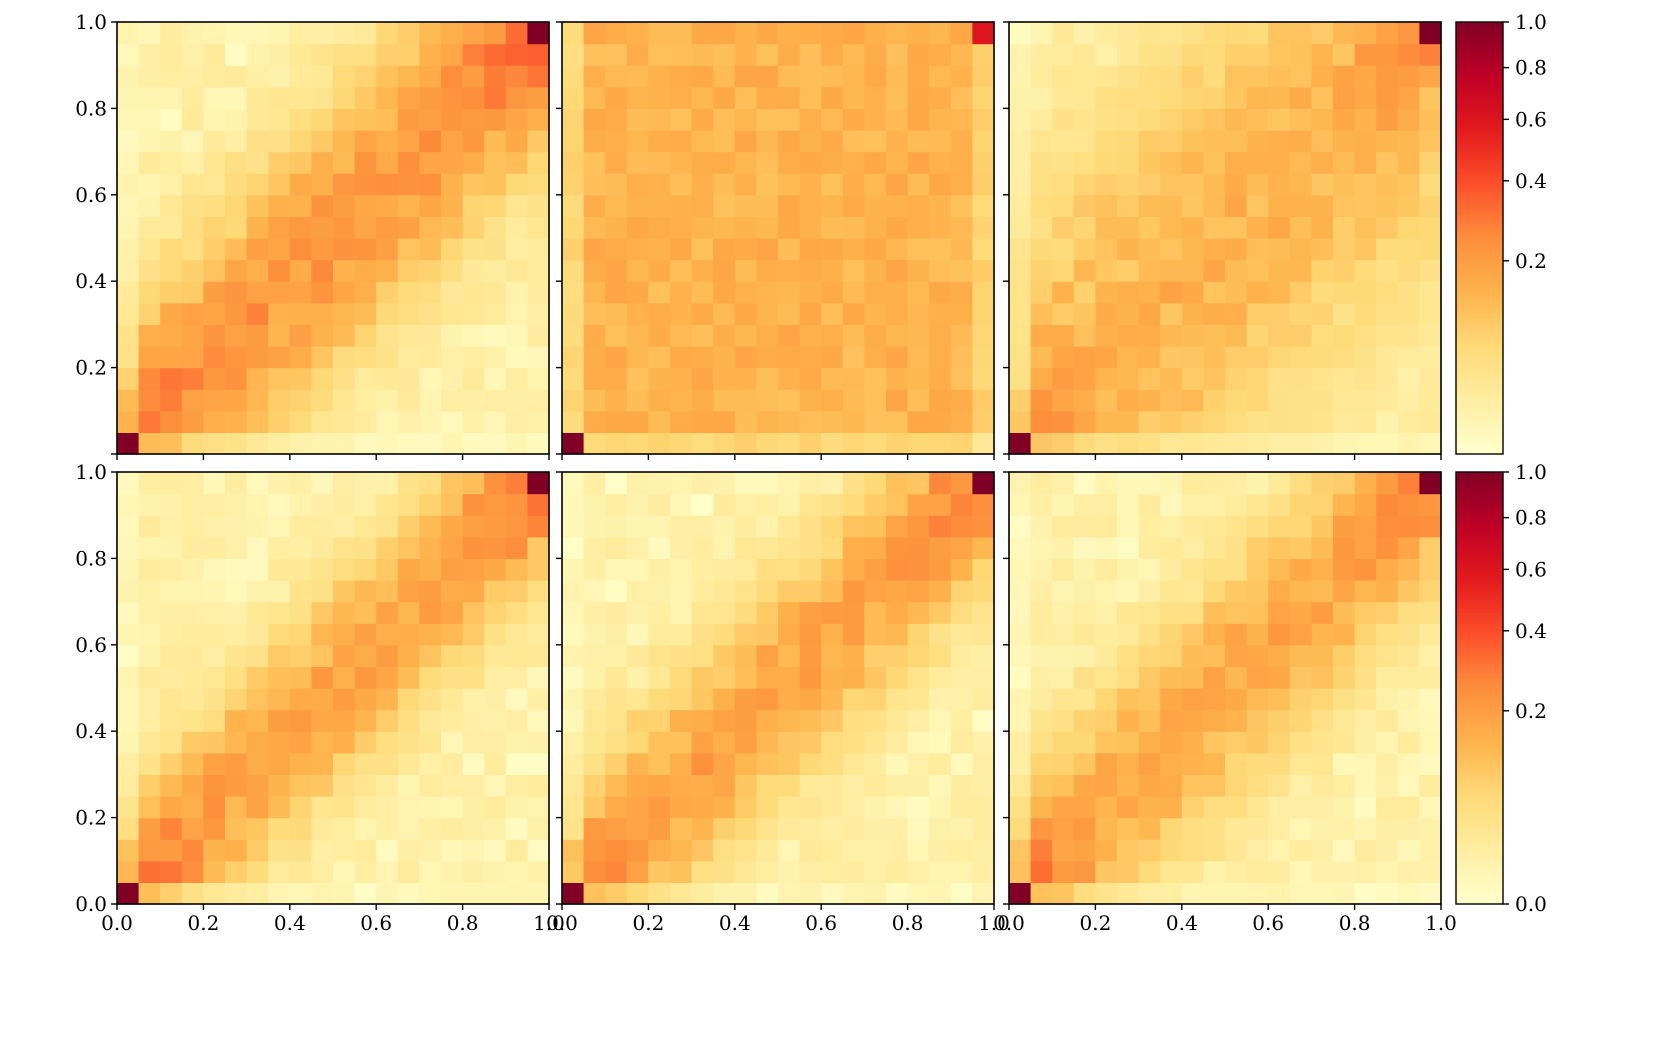 This screenshot has width=1660, height=1055. Describe the element at coordinates (1531, 68) in the screenshot. I see `colorbar-tick-label: 0.8` at that location.